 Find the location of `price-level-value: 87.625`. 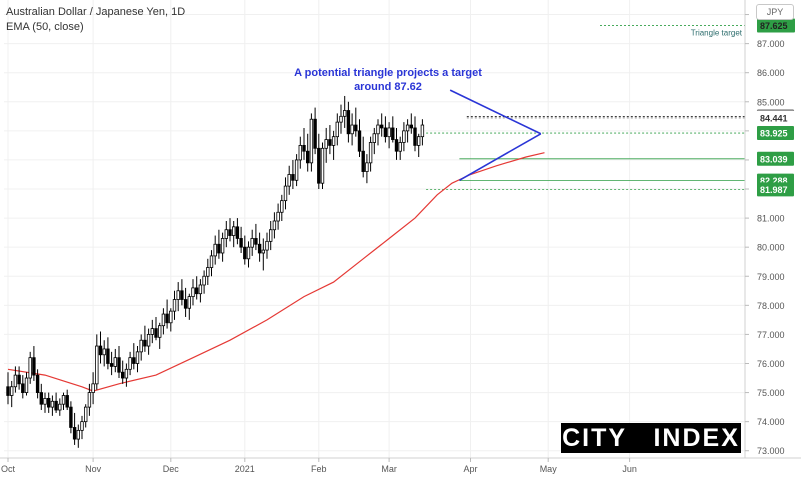

price-level-value: 87.625 is located at coordinates (774, 26).